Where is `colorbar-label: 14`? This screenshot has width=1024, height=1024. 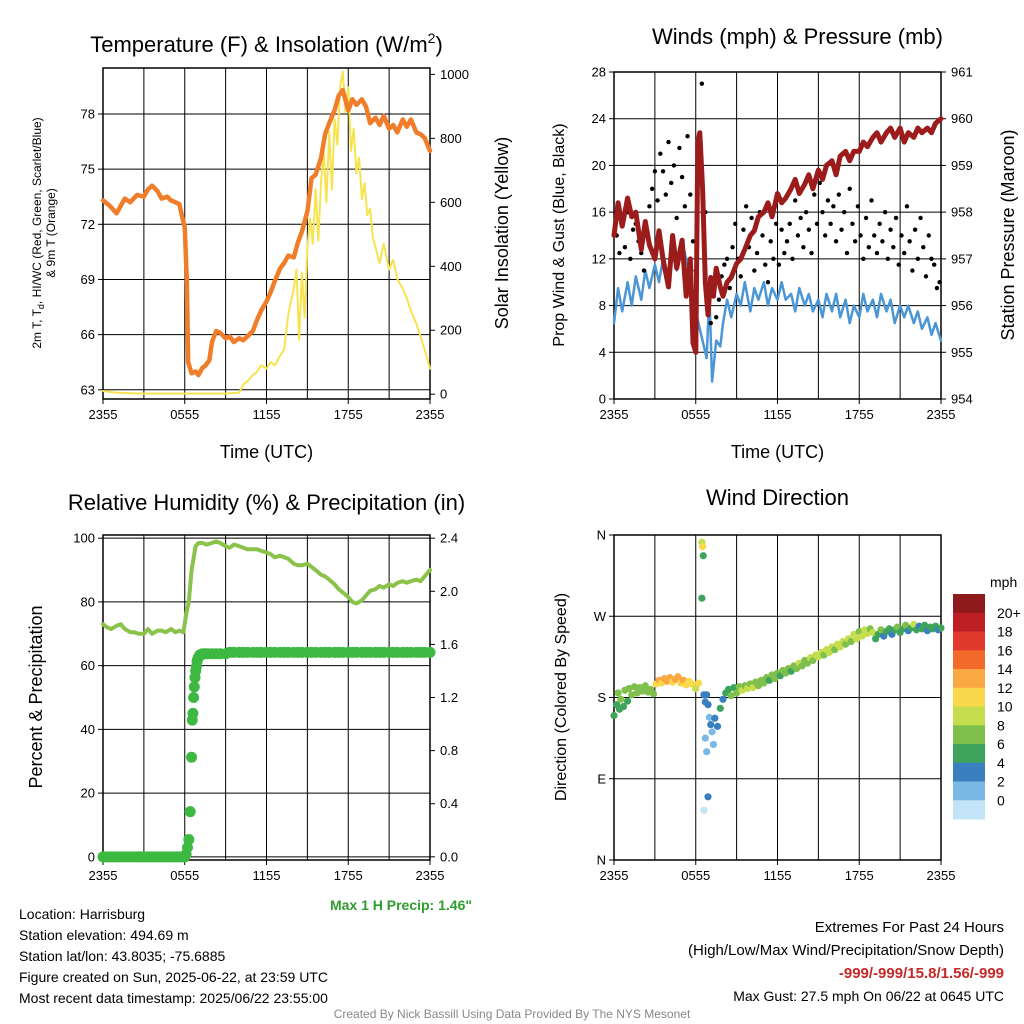
colorbar-label: 14 is located at coordinates (1005, 669).